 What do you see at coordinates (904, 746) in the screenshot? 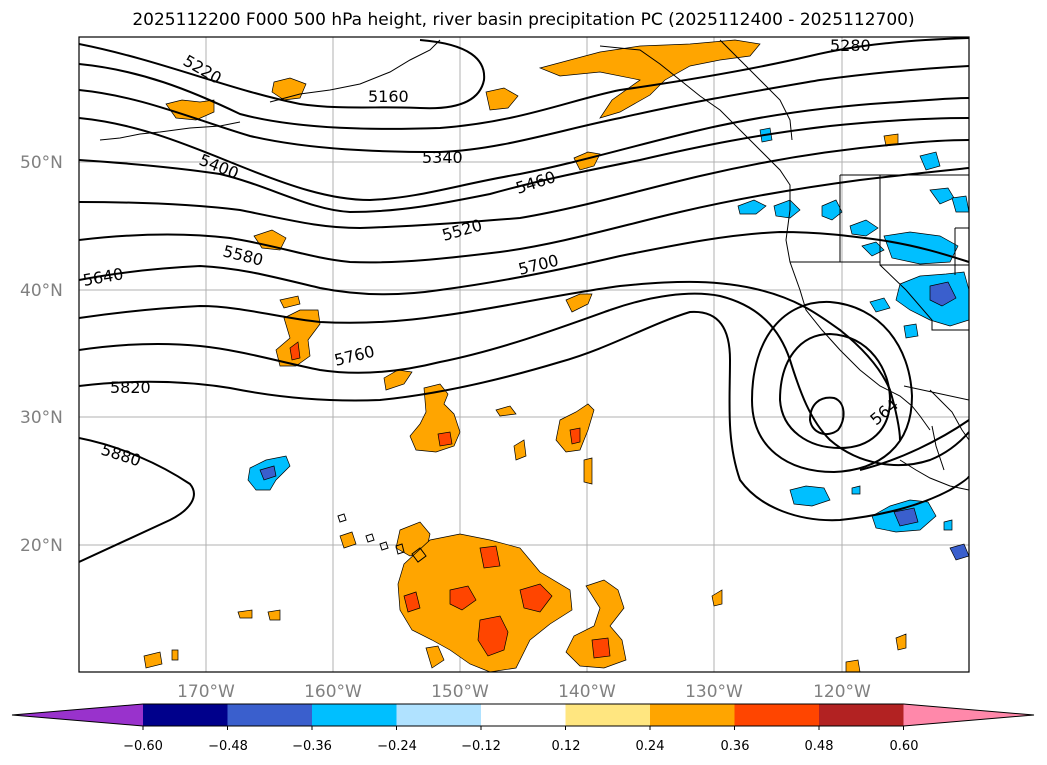
I see `colorbar-tick-label: 0.60` at bounding box center [904, 746].